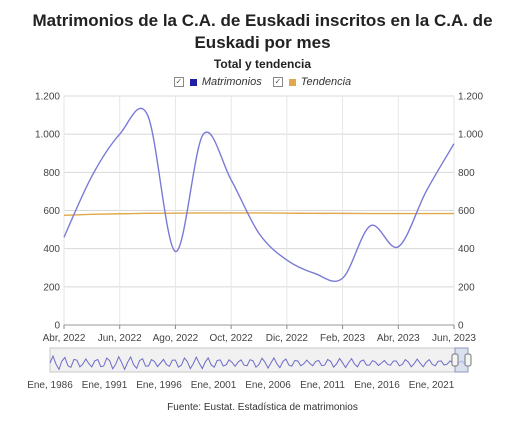 The width and height of the screenshot is (525, 433). I want to click on y-tick-label-left: 1.000, so click(47, 135).